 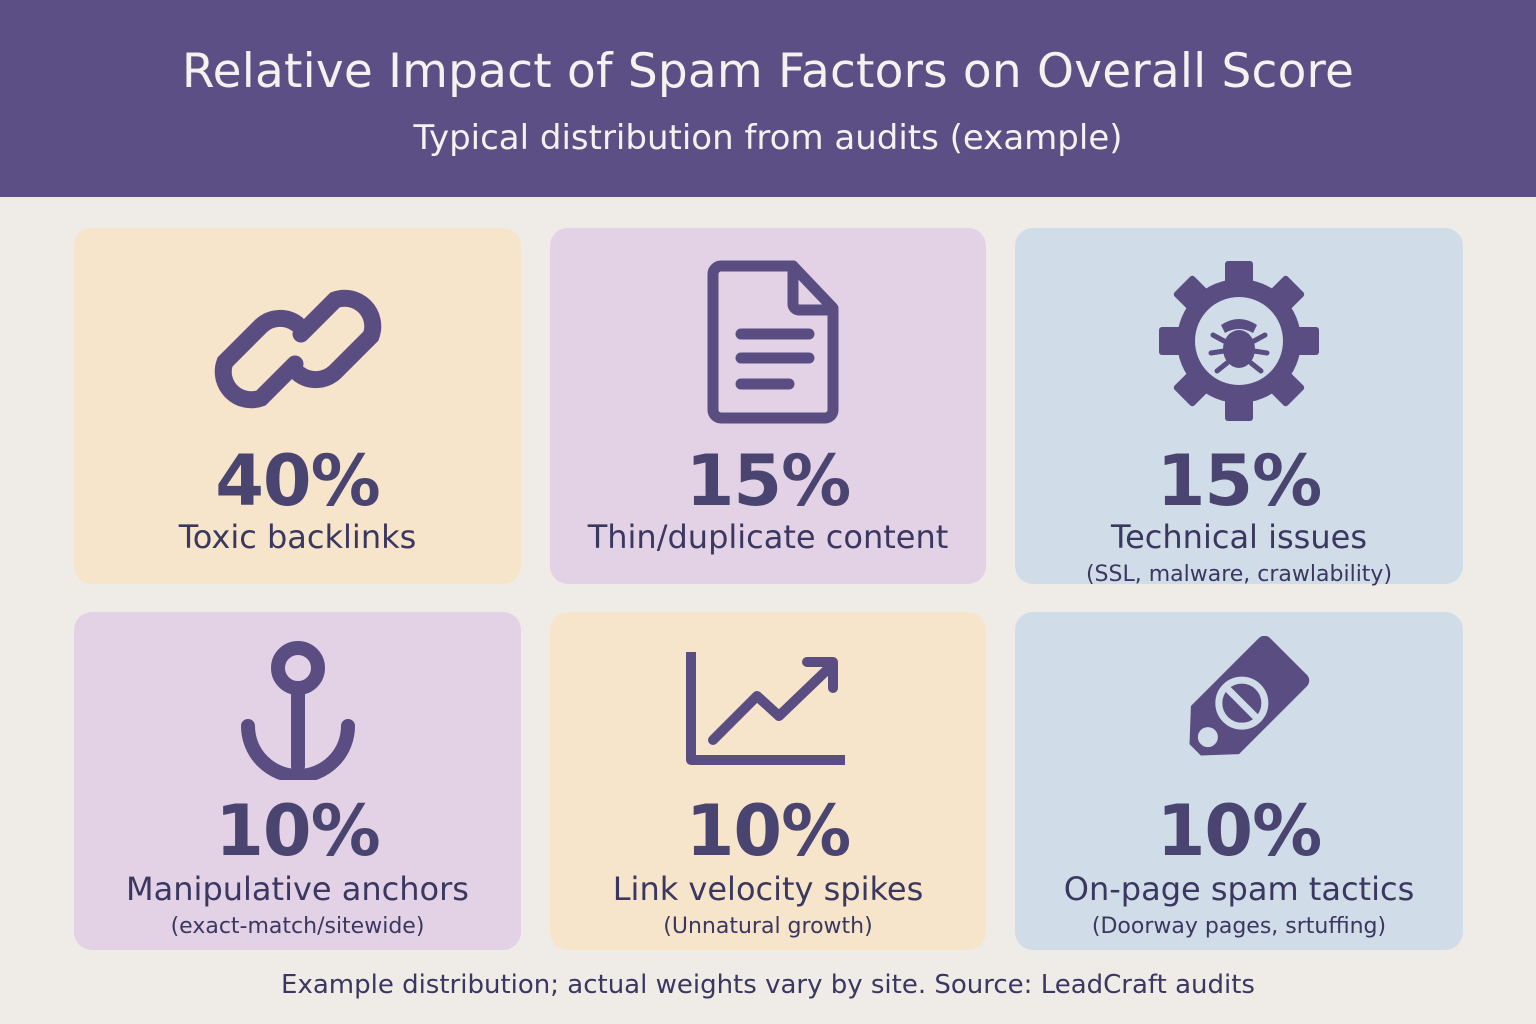 I want to click on factor-card-thin-content: 15% Thin/duplicate content, so click(x=768, y=406).